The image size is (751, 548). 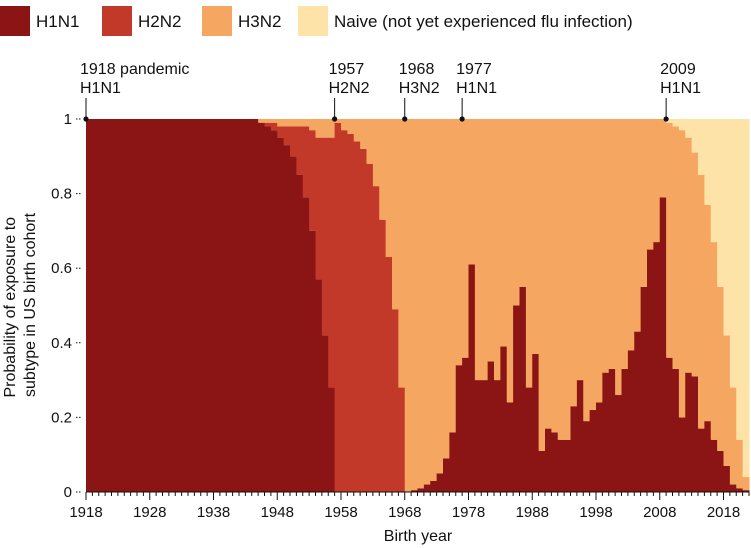 I want to click on bar-h1n1-1928, so click(x=153, y=305).